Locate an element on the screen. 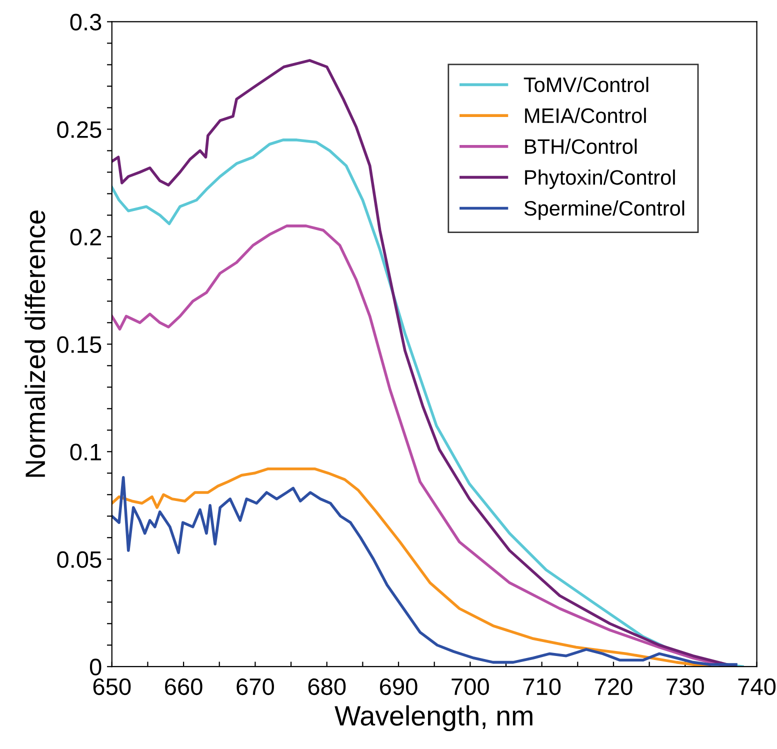 This screenshot has width=777, height=749. legend-label: BTH/Control is located at coordinates (581, 146).